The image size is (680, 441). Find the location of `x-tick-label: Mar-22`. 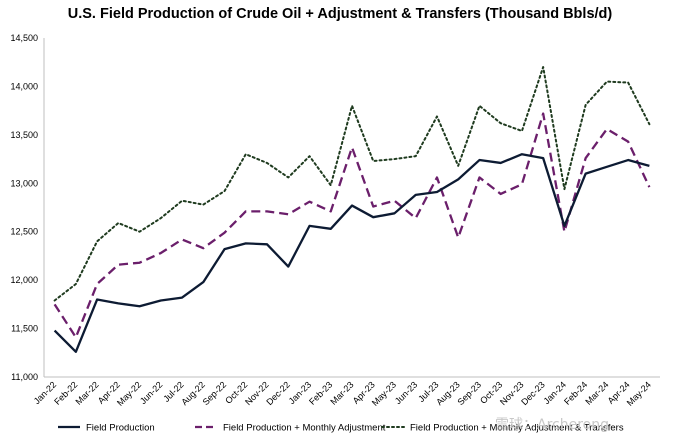

x-tick-label: Mar-22 is located at coordinates (87, 393).